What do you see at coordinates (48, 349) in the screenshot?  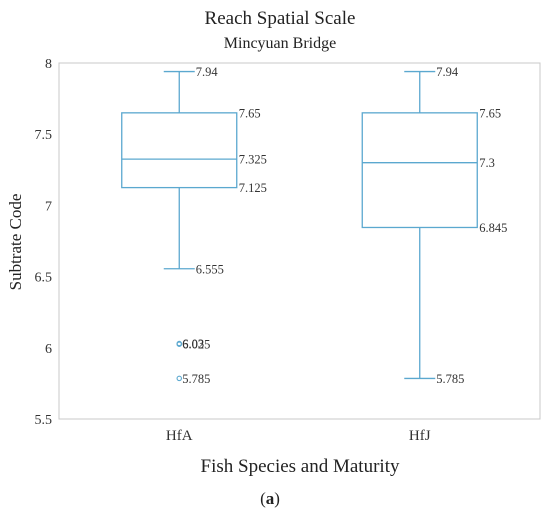 I see `y-tick-label: 6` at bounding box center [48, 349].